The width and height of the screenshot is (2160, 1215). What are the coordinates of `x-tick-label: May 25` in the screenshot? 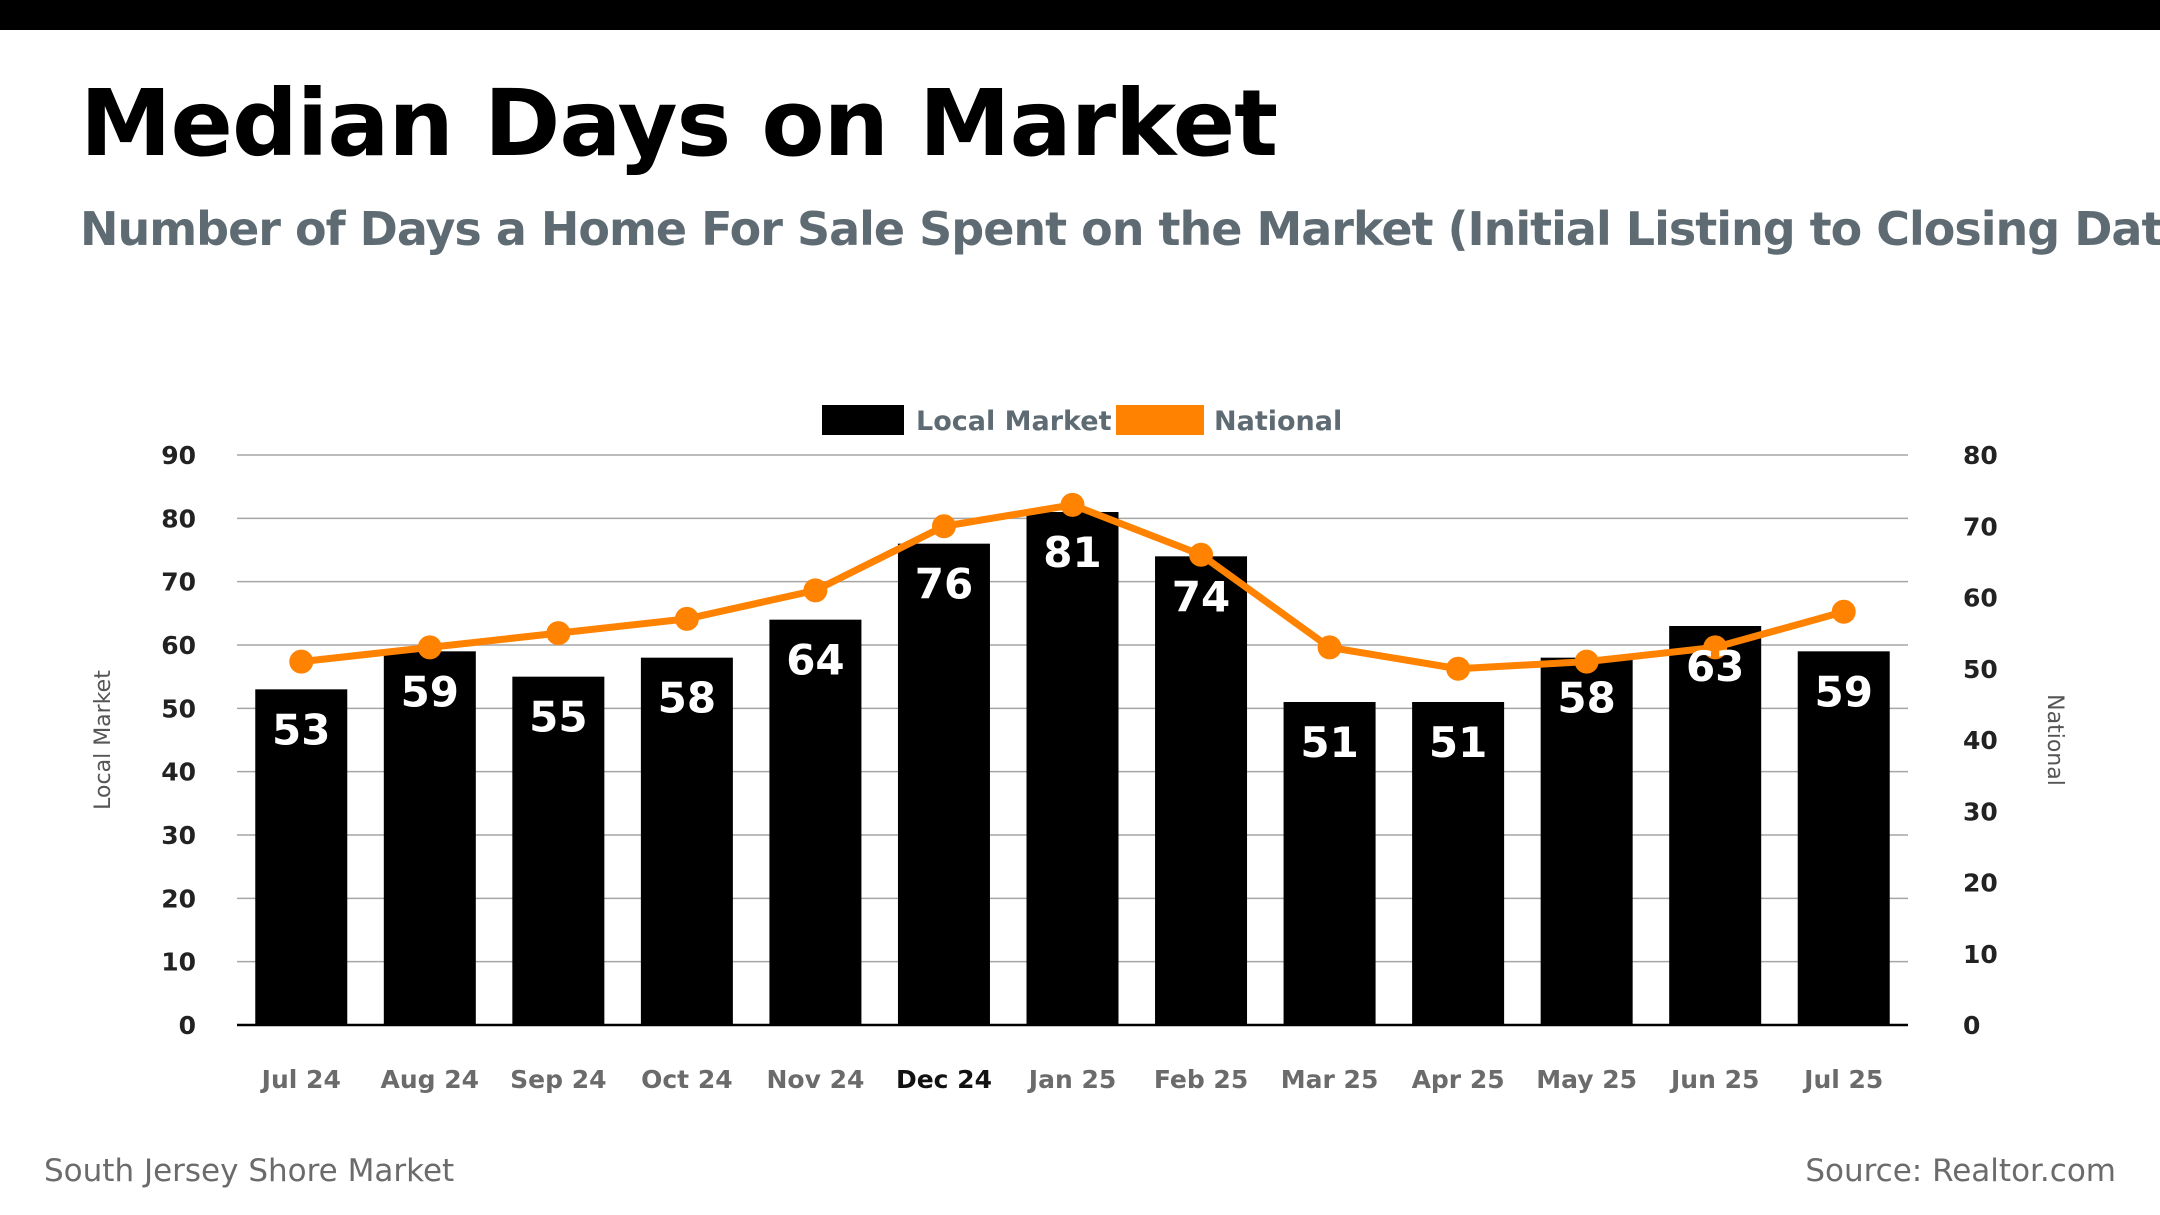 It's located at (1586, 1079).